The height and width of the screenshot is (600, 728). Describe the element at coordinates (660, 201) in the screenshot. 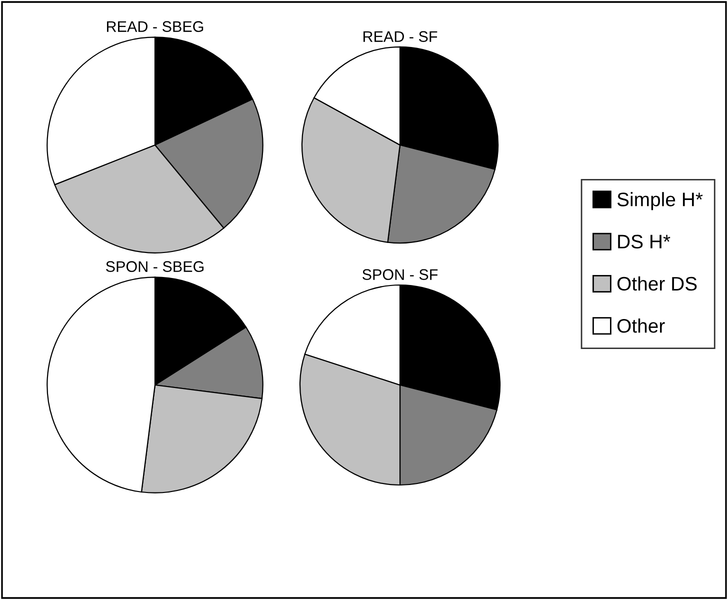

I see `legend-label: Simple H*` at that location.